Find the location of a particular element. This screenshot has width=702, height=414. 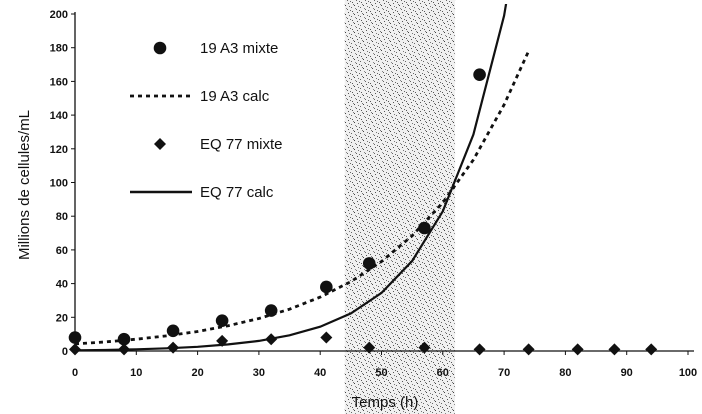

legend-marker-diamond is located at coordinates (160, 144).